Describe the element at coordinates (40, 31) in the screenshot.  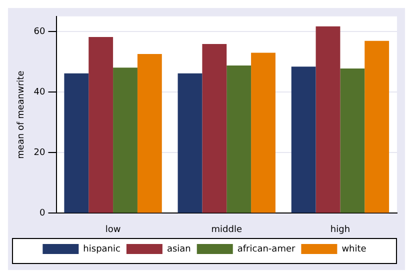
I see `y-tick-label: 60` at that location.